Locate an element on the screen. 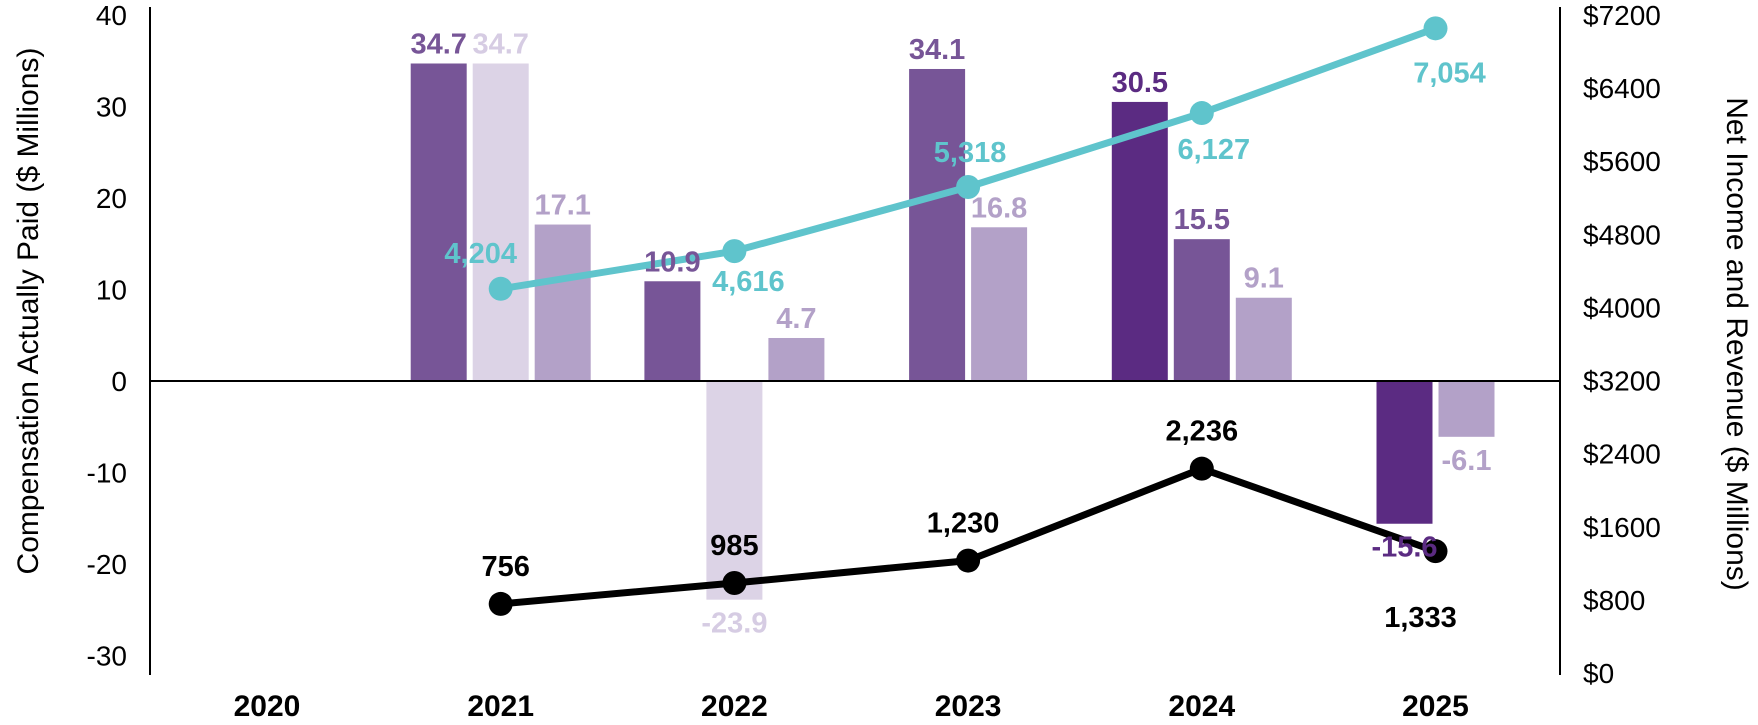 Image resolution: width=1758 pixels, height=725 pixels. left-tick-label-30: 30 is located at coordinates (111, 107).